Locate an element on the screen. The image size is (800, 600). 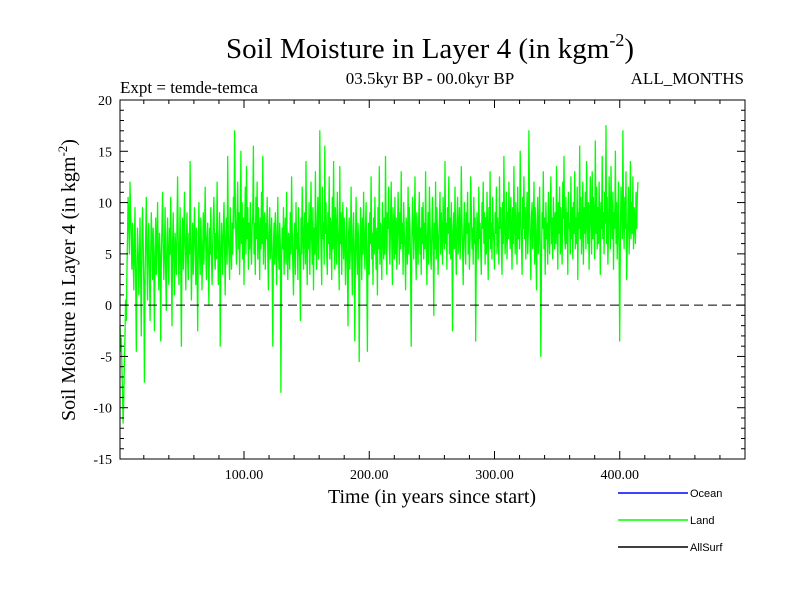
subtitle-left: Expt = temde-temca is located at coordinates (189, 87).